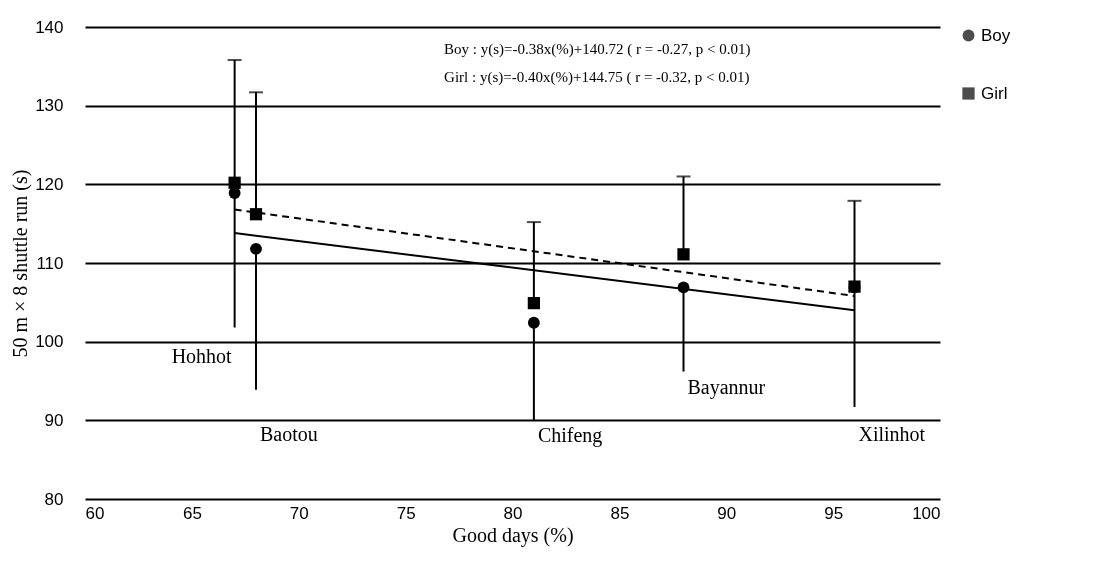 The height and width of the screenshot is (581, 1105). Describe the element at coordinates (49, 27) in the screenshot. I see `y-tick-label: 140` at that location.